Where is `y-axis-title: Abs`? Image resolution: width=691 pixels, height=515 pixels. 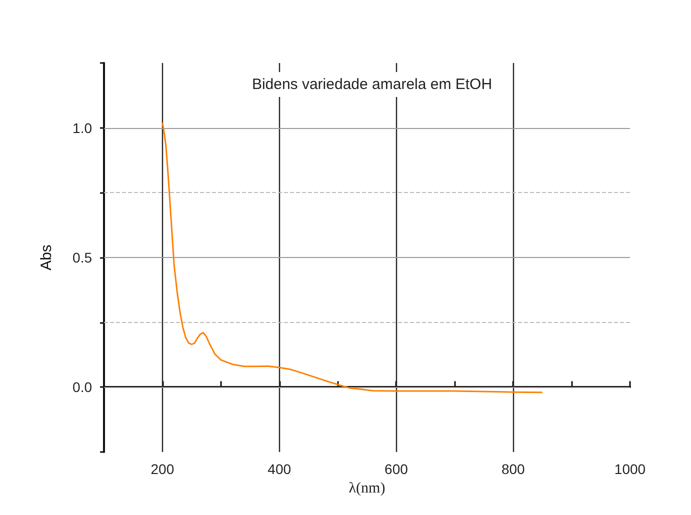 y-axis-title: Abs is located at coordinates (46, 257).